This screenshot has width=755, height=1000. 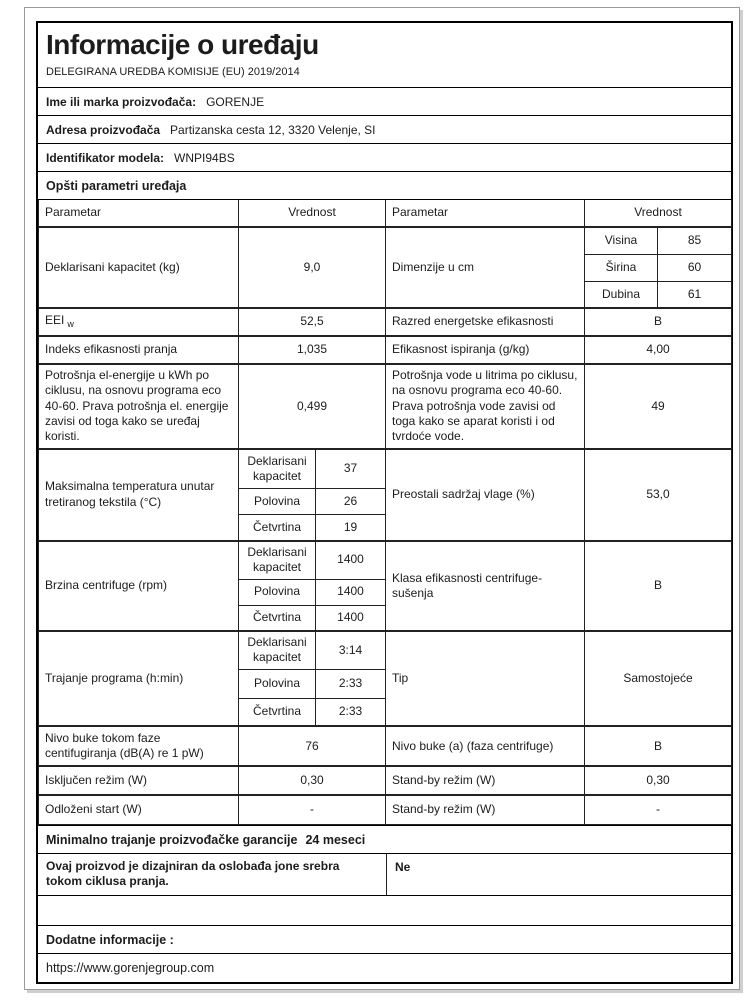 What do you see at coordinates (138, 350) in the screenshot?
I see `wash-index-label: Indeks efikasnosti pranja` at bounding box center [138, 350].